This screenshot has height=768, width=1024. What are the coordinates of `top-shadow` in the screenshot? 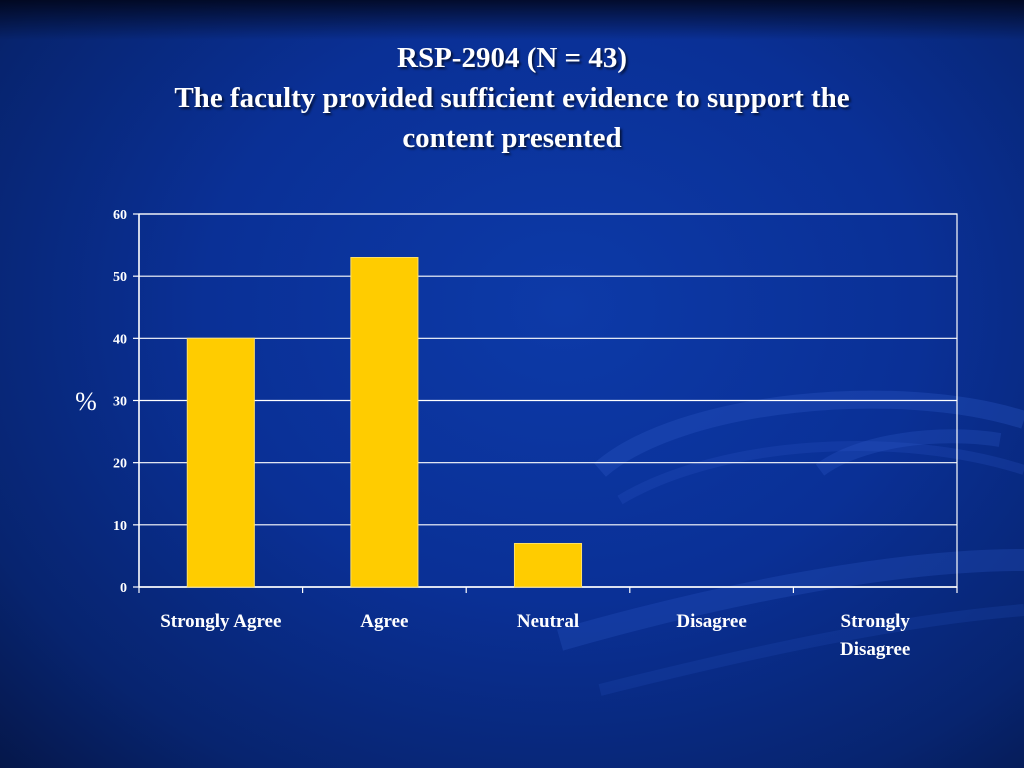 It's located at (512, 20).